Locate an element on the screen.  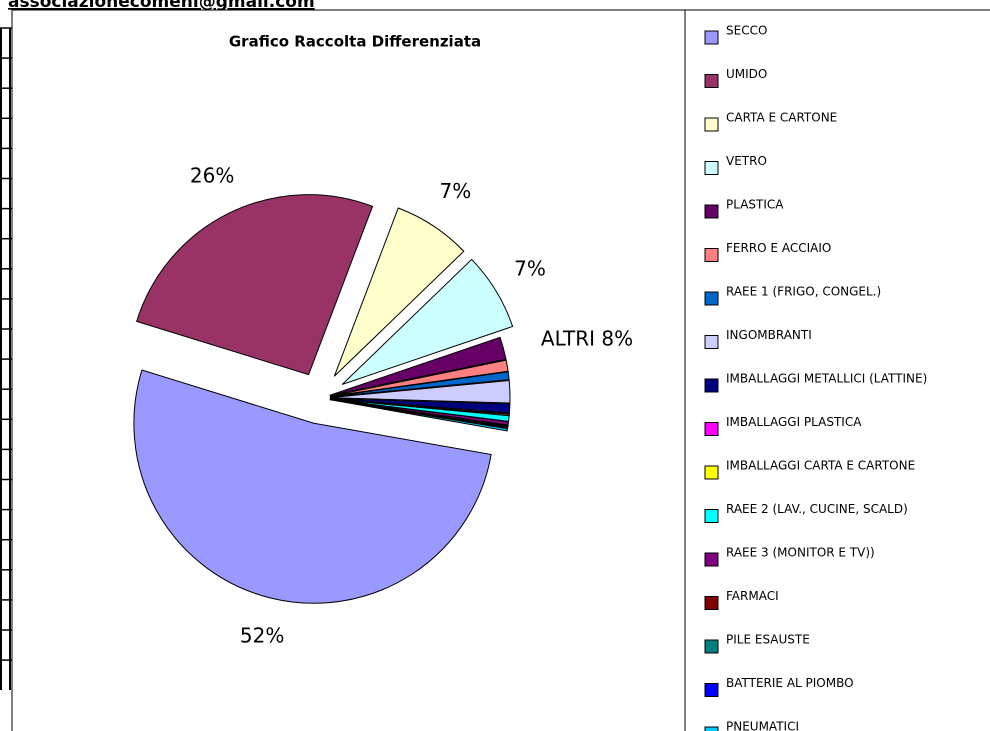
legend-label: FARMACI is located at coordinates (752, 596).